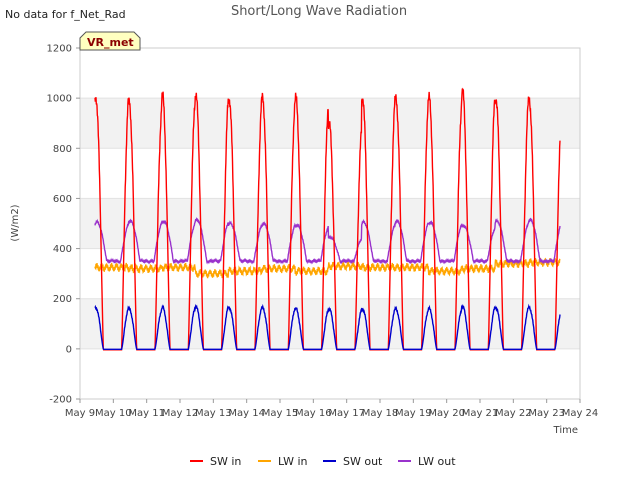 The width and height of the screenshot is (640, 480). What do you see at coordinates (480, 413) in the screenshot?
I see `x-tick-label: May 21` at bounding box center [480, 413].